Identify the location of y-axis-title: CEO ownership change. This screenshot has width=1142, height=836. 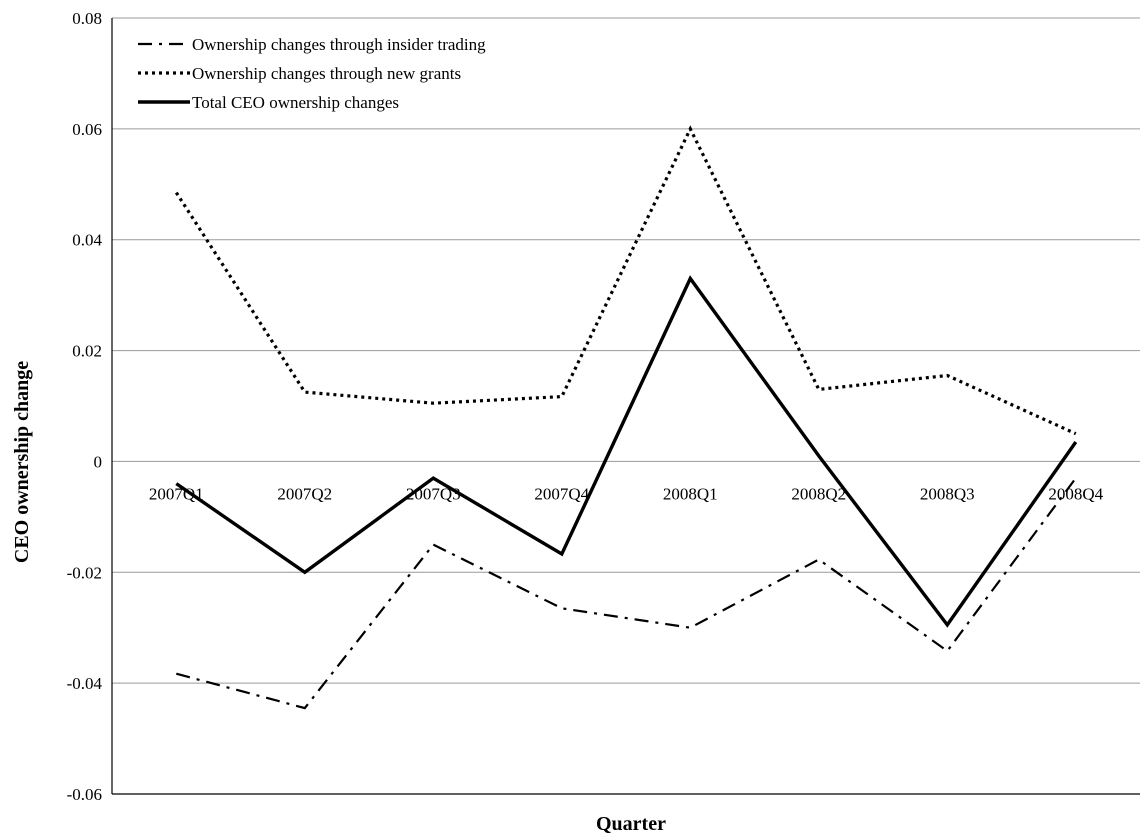
(22, 462).